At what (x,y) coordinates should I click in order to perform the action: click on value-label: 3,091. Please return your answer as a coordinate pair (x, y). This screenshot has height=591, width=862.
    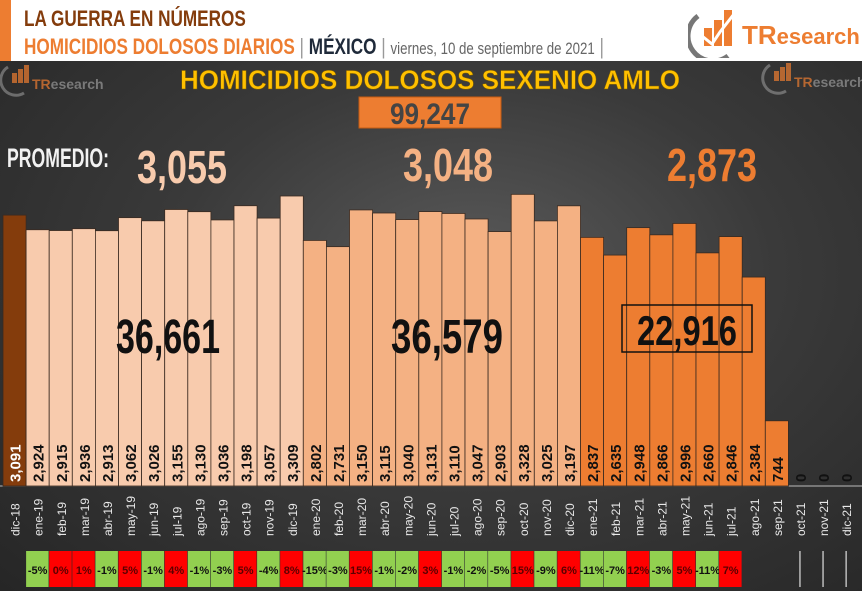
    Looking at the image, I should click on (16, 463).